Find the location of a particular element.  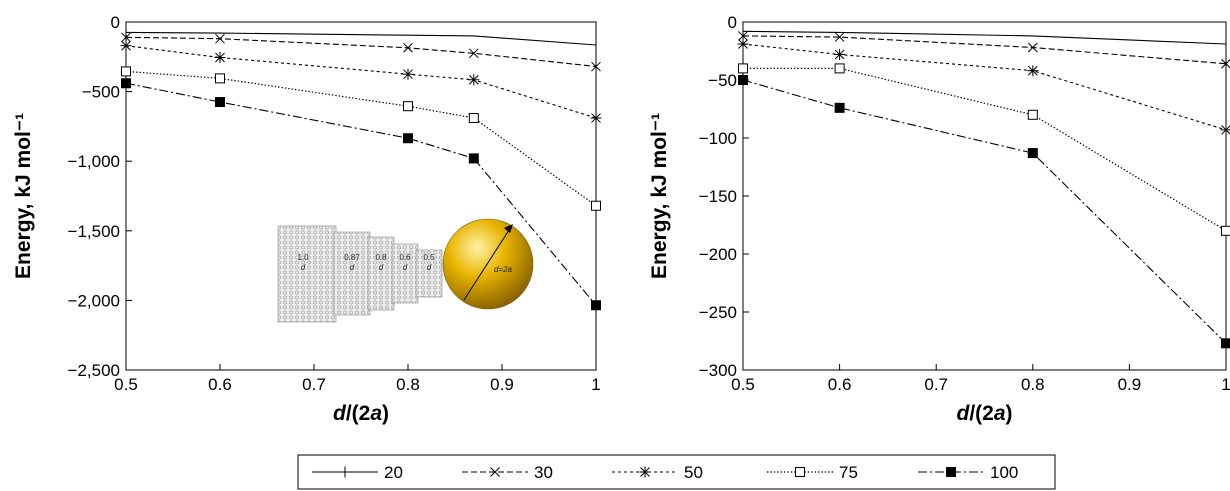

segment-value-label: 0.87 is located at coordinates (352, 257).